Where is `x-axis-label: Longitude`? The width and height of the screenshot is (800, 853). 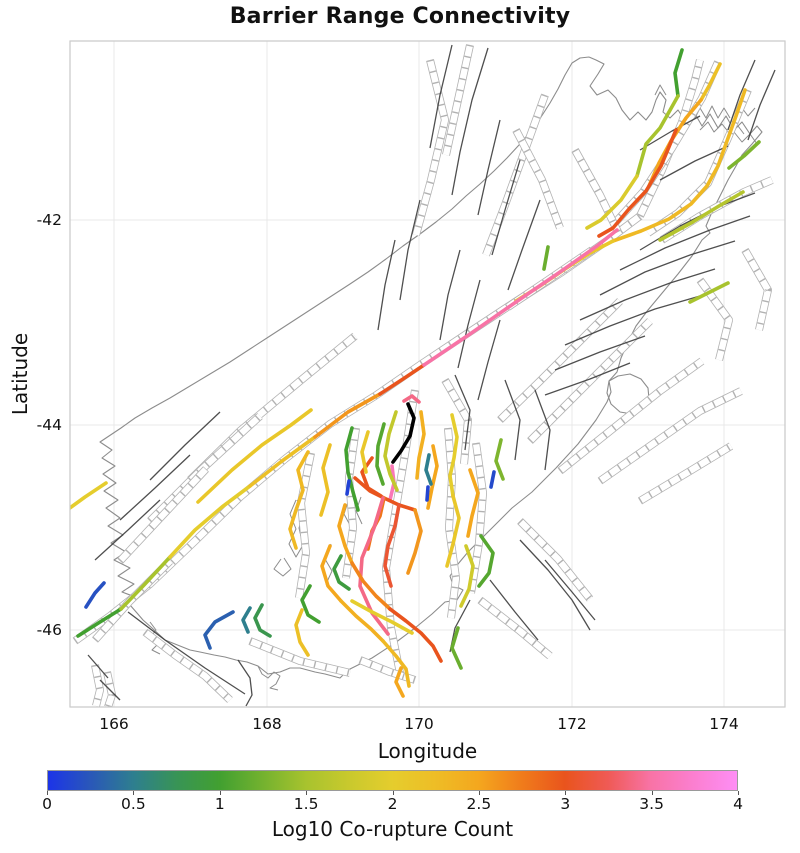
x-axis-label: Longitude is located at coordinates (427, 751).